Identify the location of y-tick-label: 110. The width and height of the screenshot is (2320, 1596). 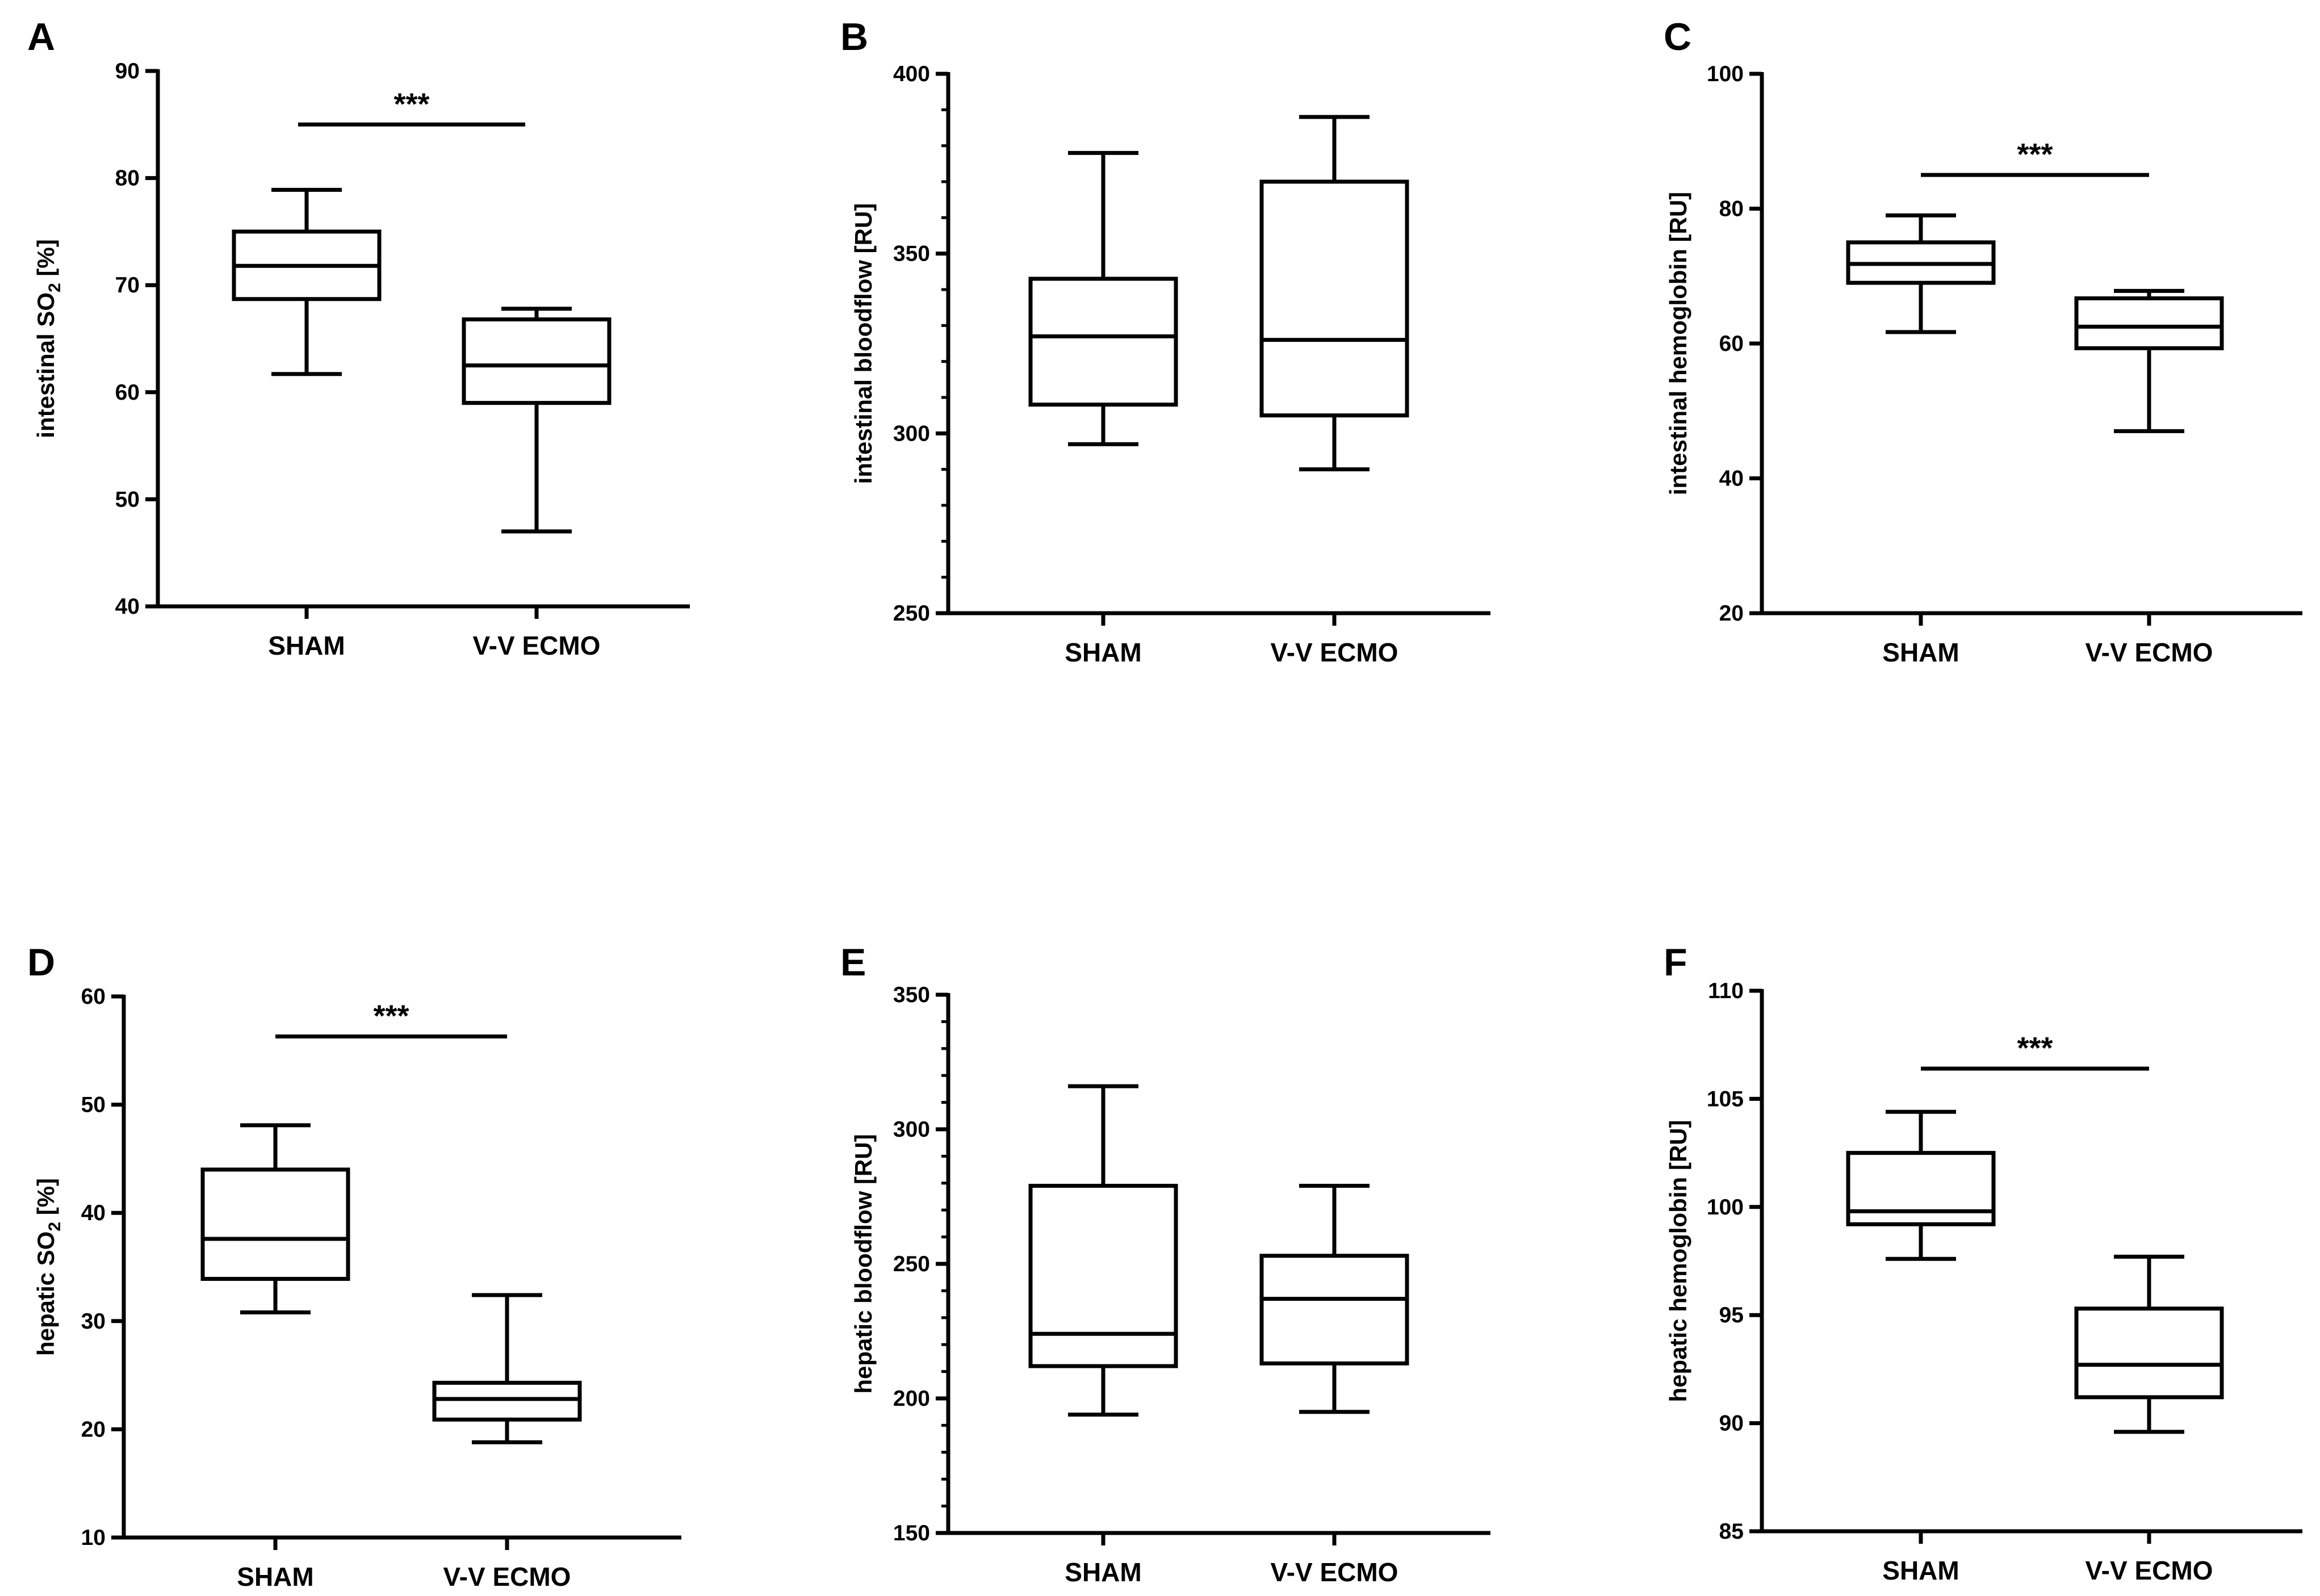
(1726, 991).